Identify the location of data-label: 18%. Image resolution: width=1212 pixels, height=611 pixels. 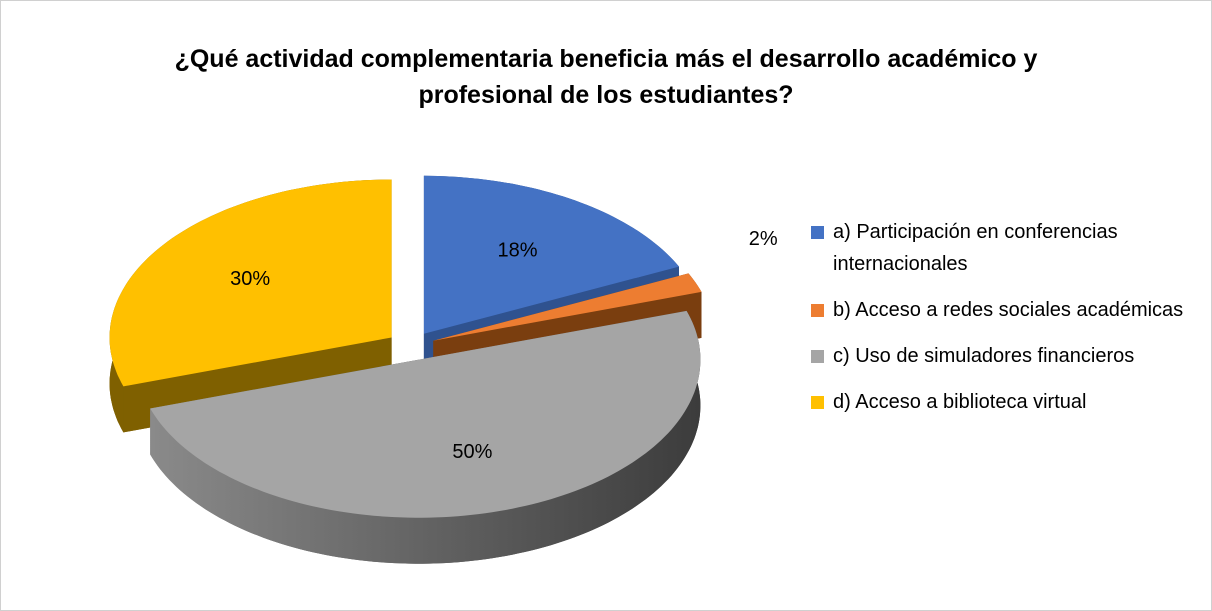
(518, 250).